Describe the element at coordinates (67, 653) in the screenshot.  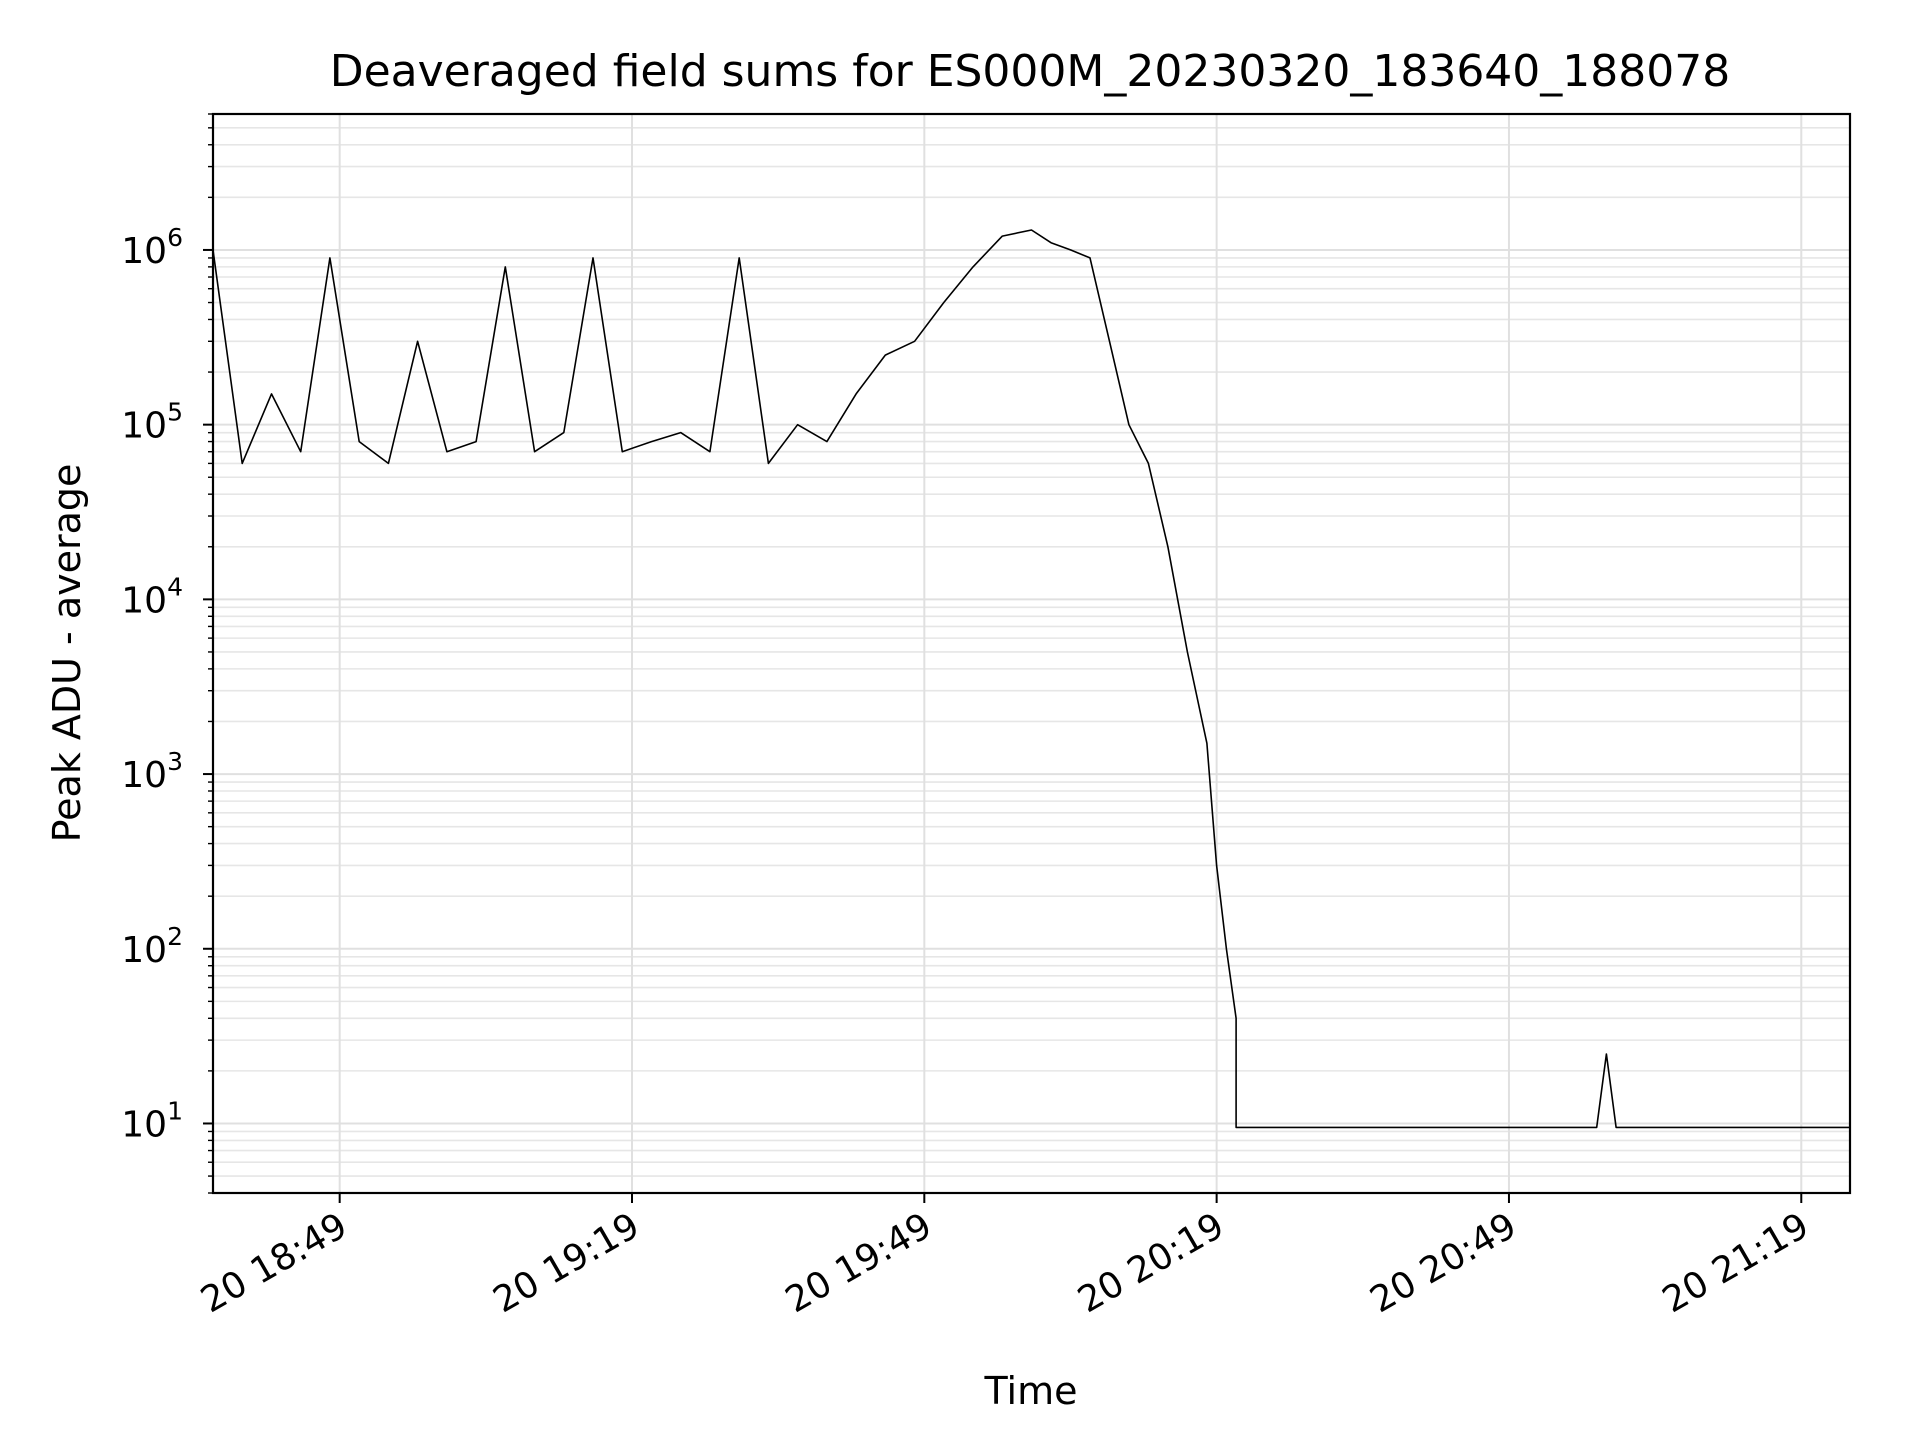
I see `y-axis-label: Peak ADU - average` at that location.